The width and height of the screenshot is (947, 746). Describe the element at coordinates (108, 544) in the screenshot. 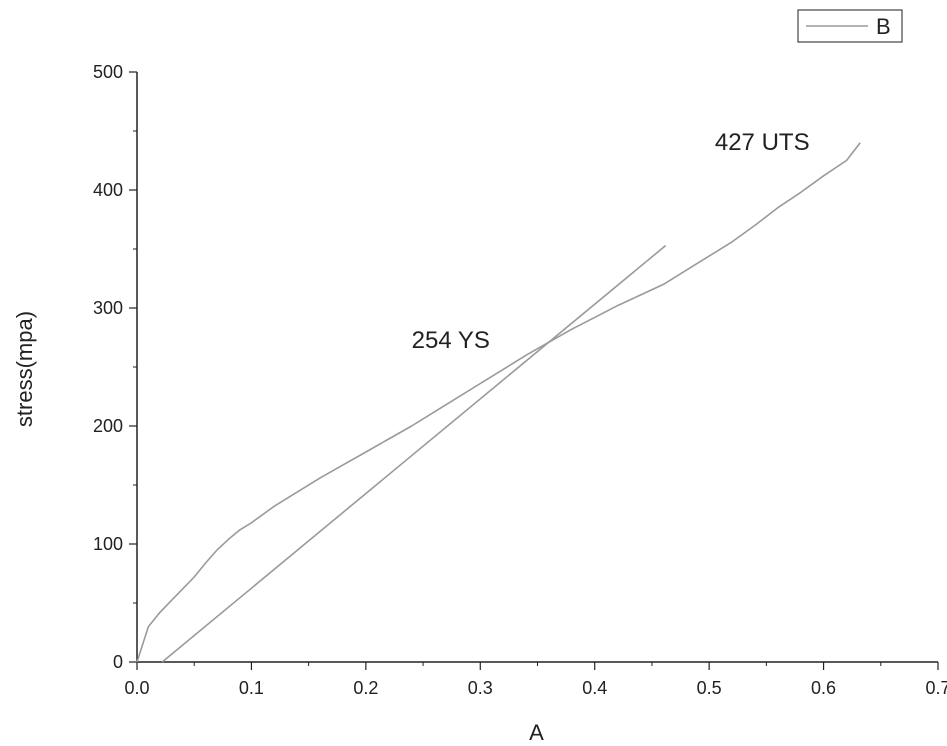

I see `y-tick-label: 100` at that location.